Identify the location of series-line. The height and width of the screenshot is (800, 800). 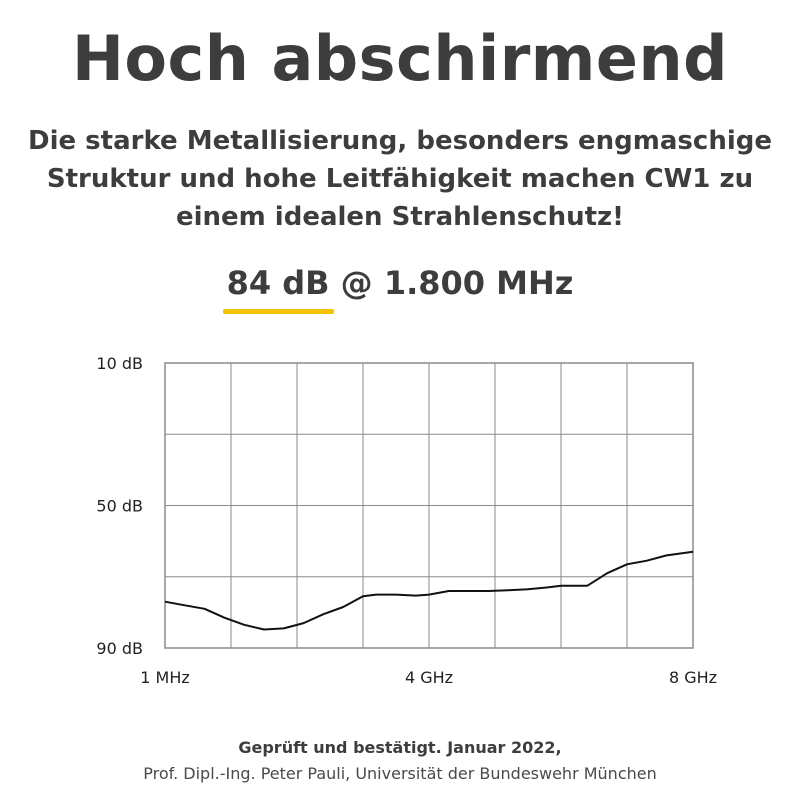
(429, 590).